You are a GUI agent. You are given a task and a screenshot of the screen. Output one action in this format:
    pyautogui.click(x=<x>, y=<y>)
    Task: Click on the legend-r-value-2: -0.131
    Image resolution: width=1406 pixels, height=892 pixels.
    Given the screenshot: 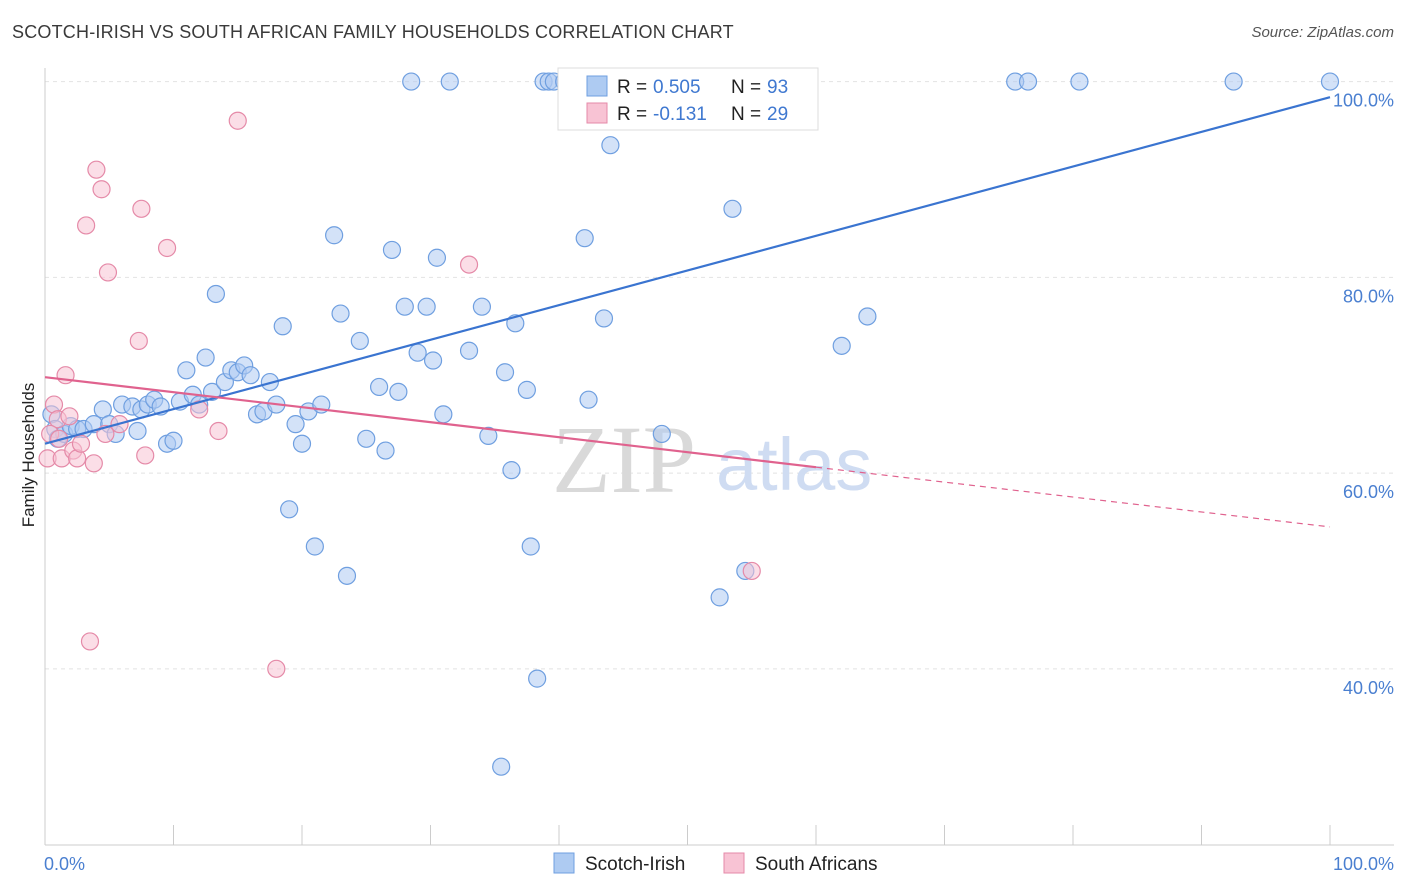 What is the action you would take?
    pyautogui.click(x=680, y=114)
    